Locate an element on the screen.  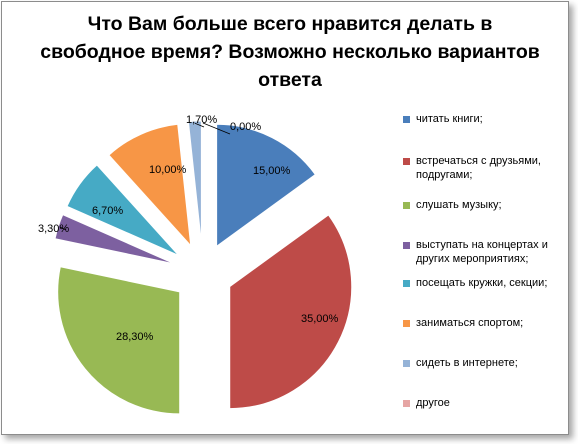
data-label-4: 6,70% is located at coordinates (107, 211).